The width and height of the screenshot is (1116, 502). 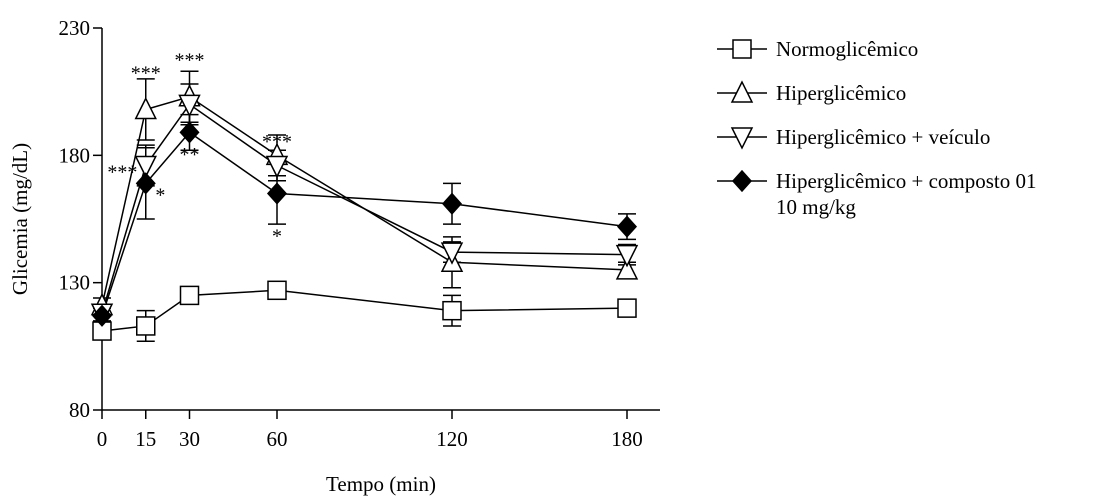 I want to click on legend-label: Hiperglicêmico + veículo, so click(x=883, y=137).